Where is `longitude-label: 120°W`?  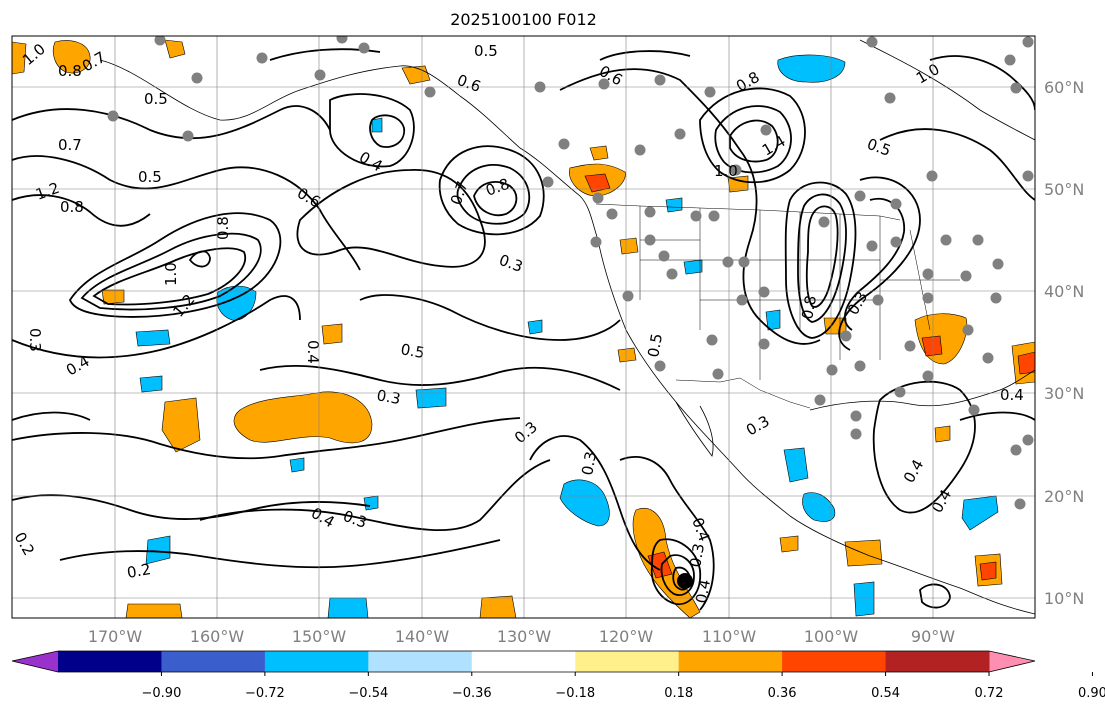
longitude-label: 120°W is located at coordinates (626, 636).